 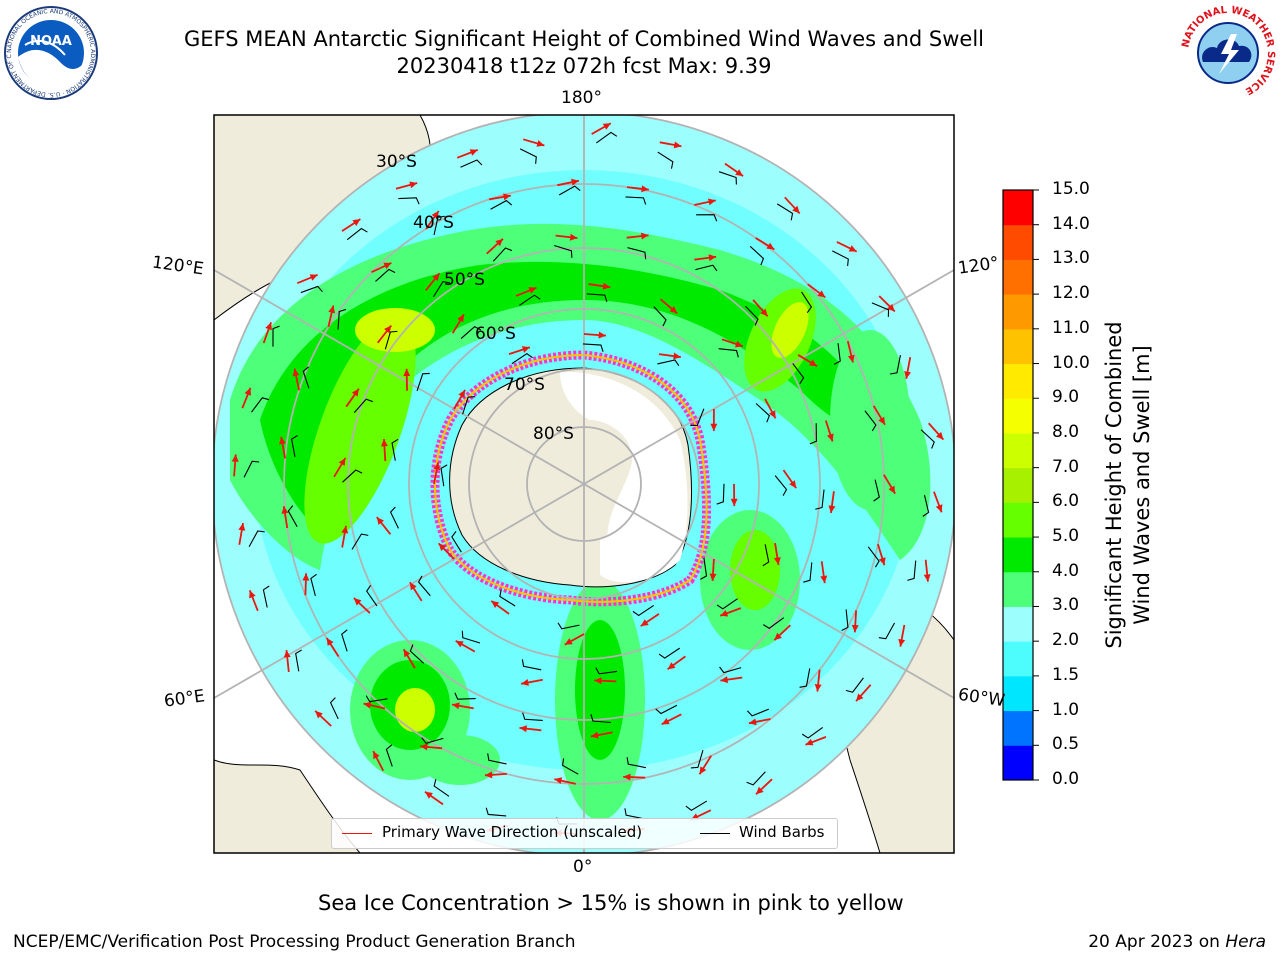 I want to click on nws-logo: NATIONAL WEATHER SERVICE, so click(x=1228, y=52).